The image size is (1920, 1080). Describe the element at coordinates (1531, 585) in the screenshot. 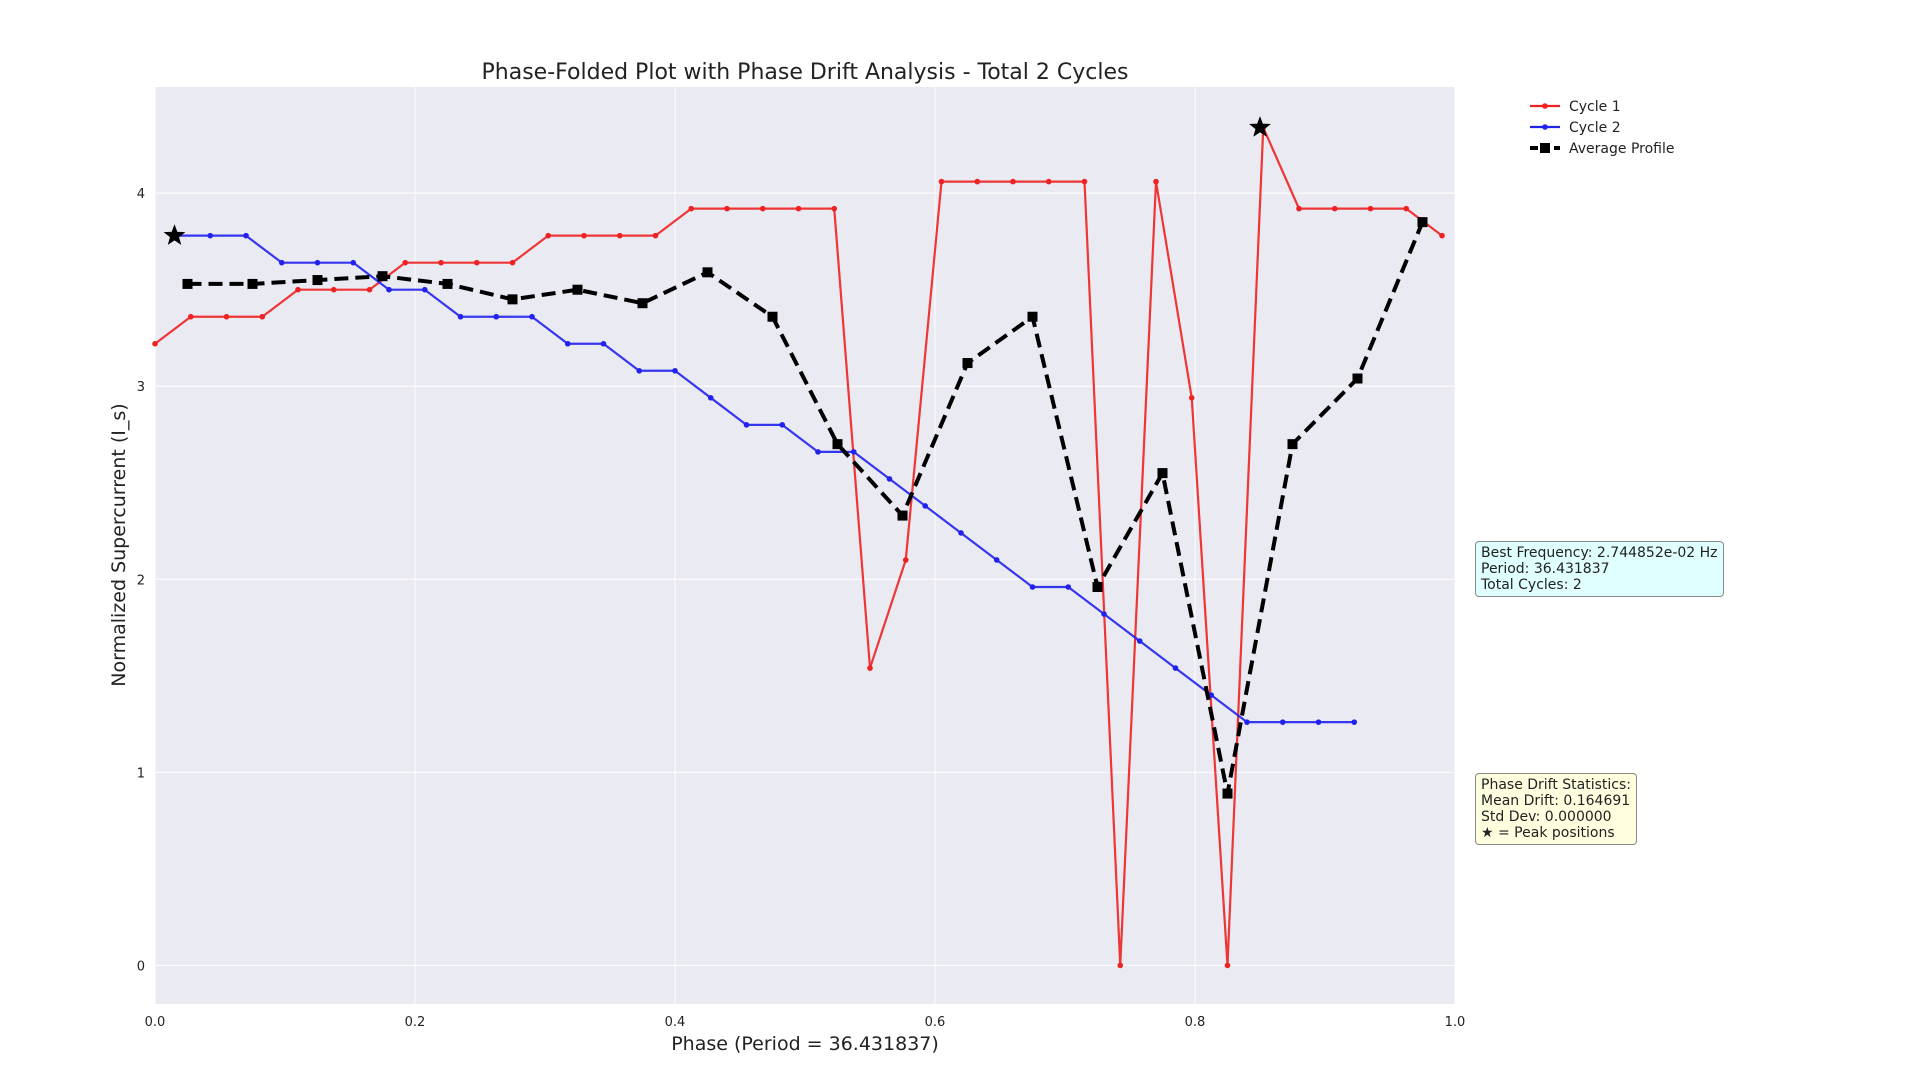

I see `cycles-line: Total Cycles: 2` at that location.